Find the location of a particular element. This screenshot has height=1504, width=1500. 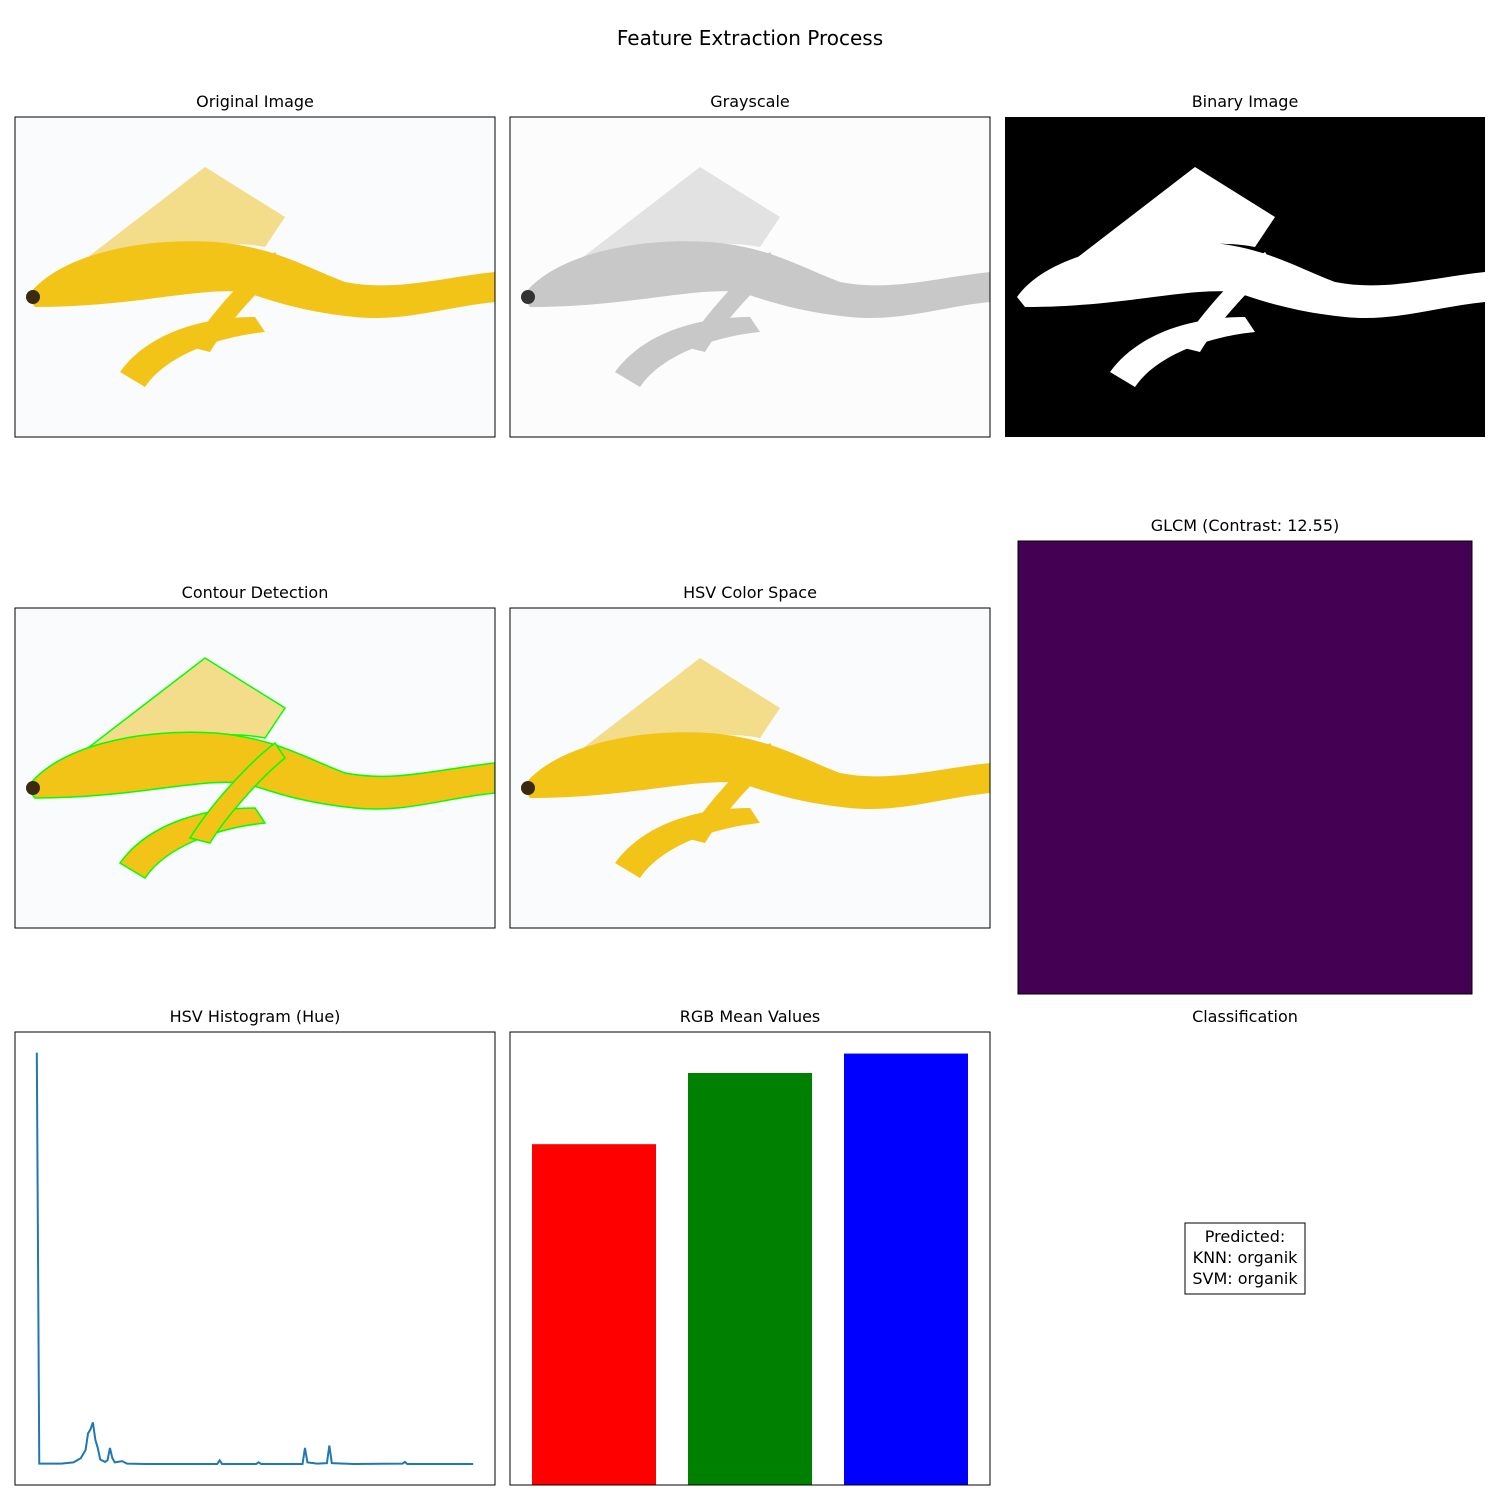

figure-title: Feature Extraction Process is located at coordinates (750, 38).